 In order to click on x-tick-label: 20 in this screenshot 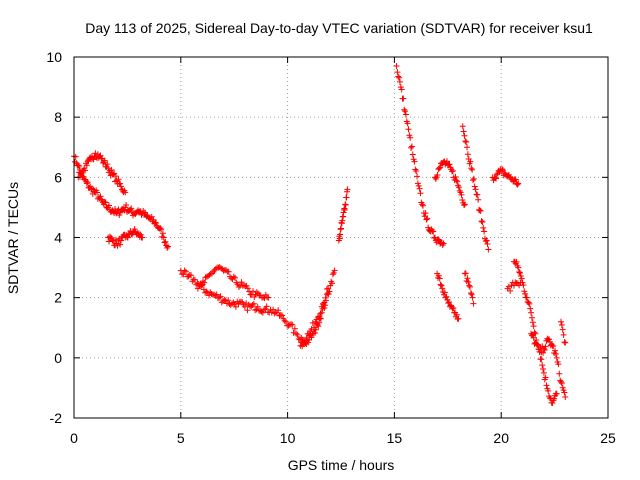, I will do `click(501, 438)`.